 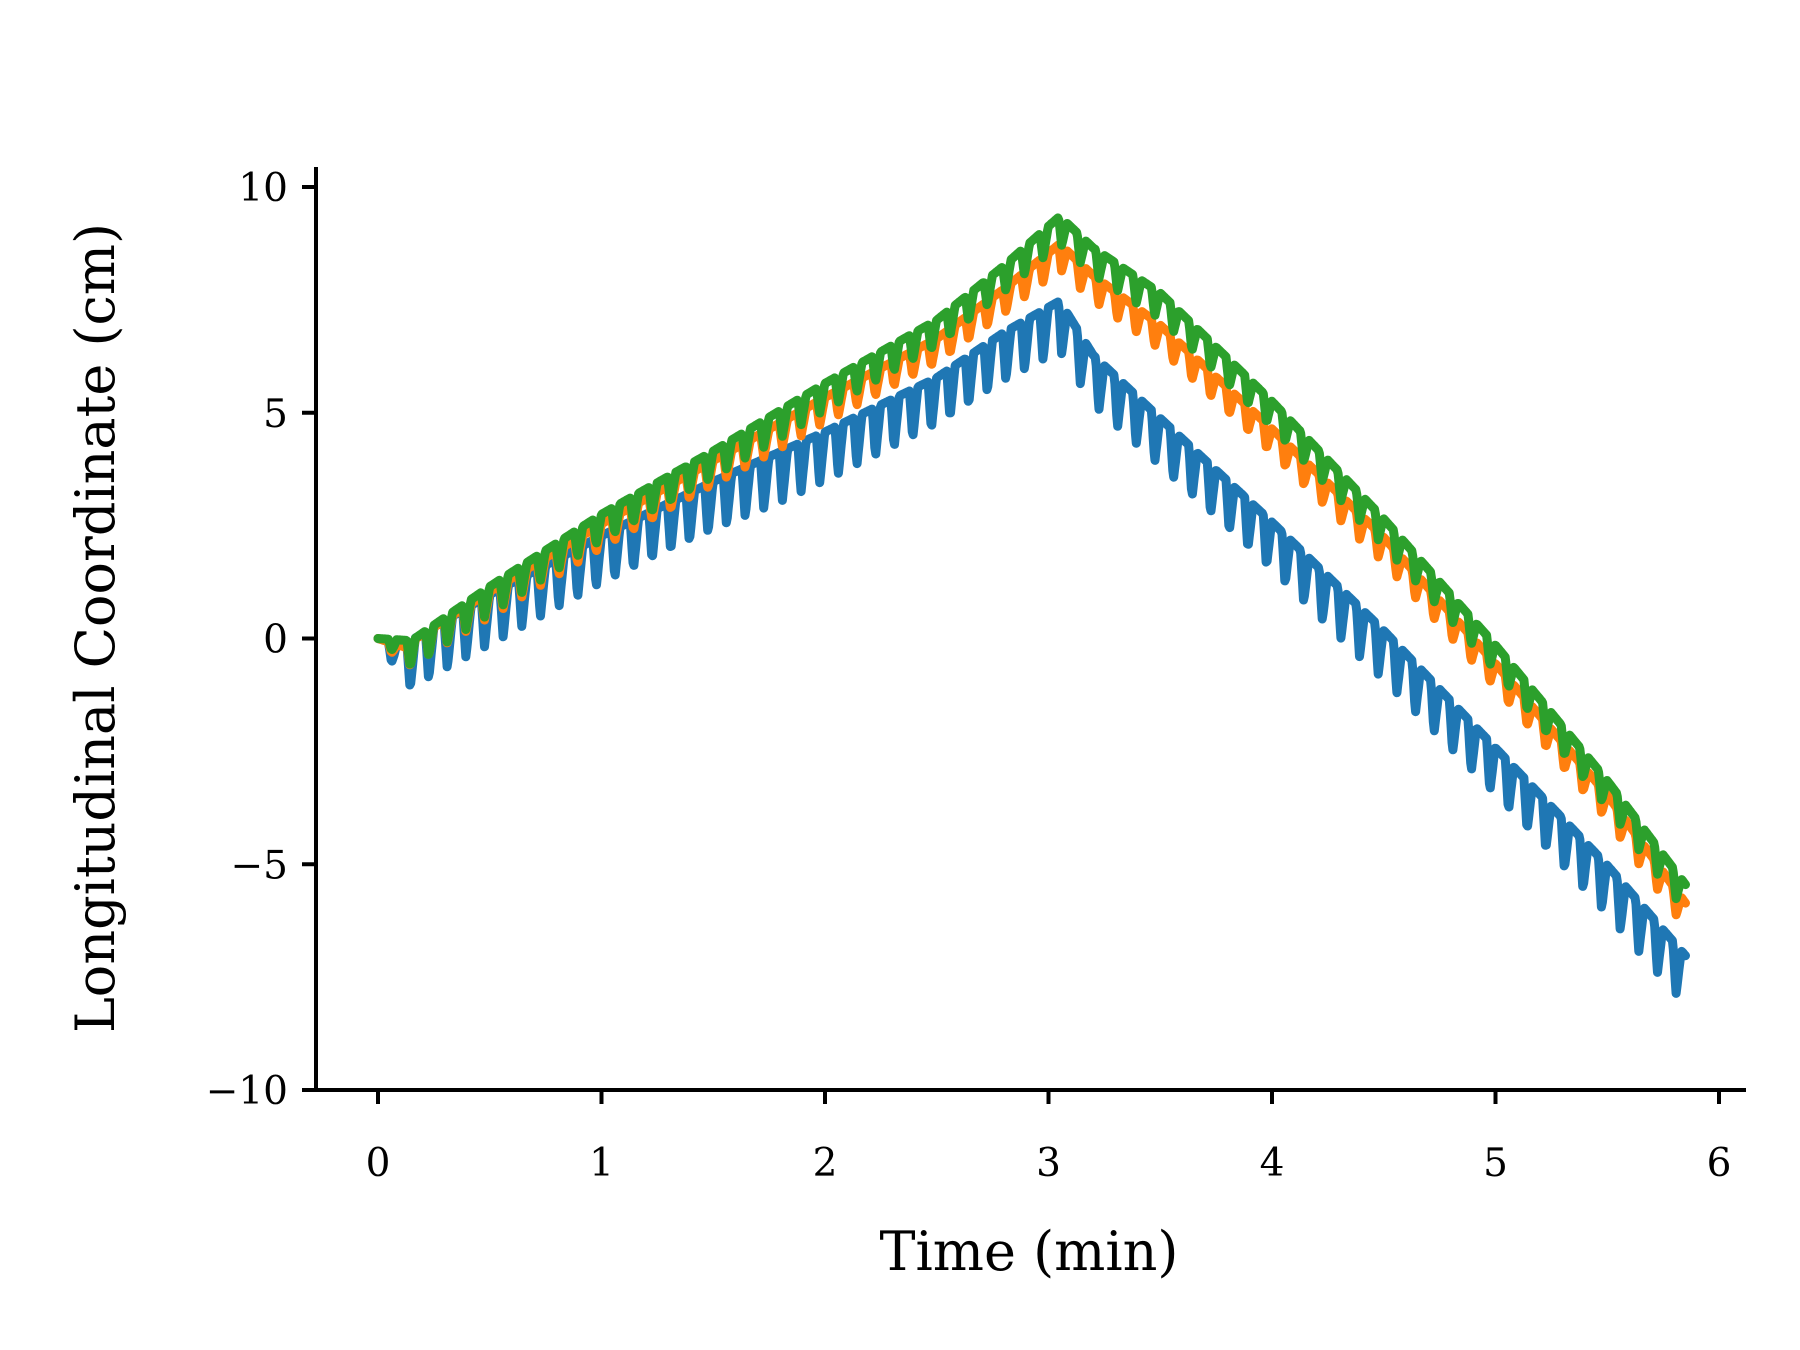 What do you see at coordinates (260, 865) in the screenshot?
I see `y-tick-label: −5` at bounding box center [260, 865].